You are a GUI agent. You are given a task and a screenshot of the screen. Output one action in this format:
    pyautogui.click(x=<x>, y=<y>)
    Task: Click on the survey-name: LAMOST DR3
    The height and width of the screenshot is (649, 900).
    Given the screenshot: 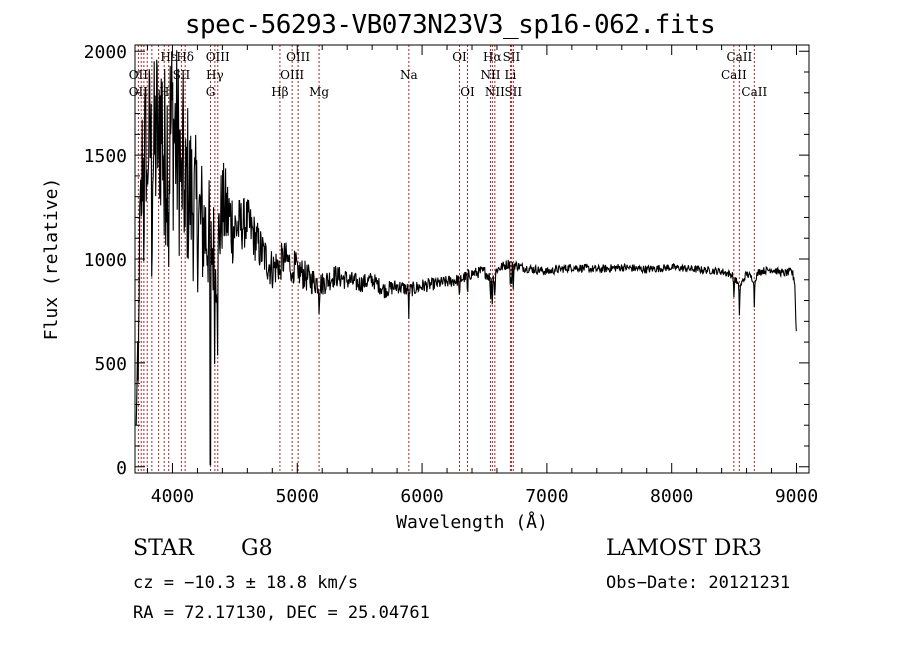 What is the action you would take?
    pyautogui.click(x=684, y=548)
    